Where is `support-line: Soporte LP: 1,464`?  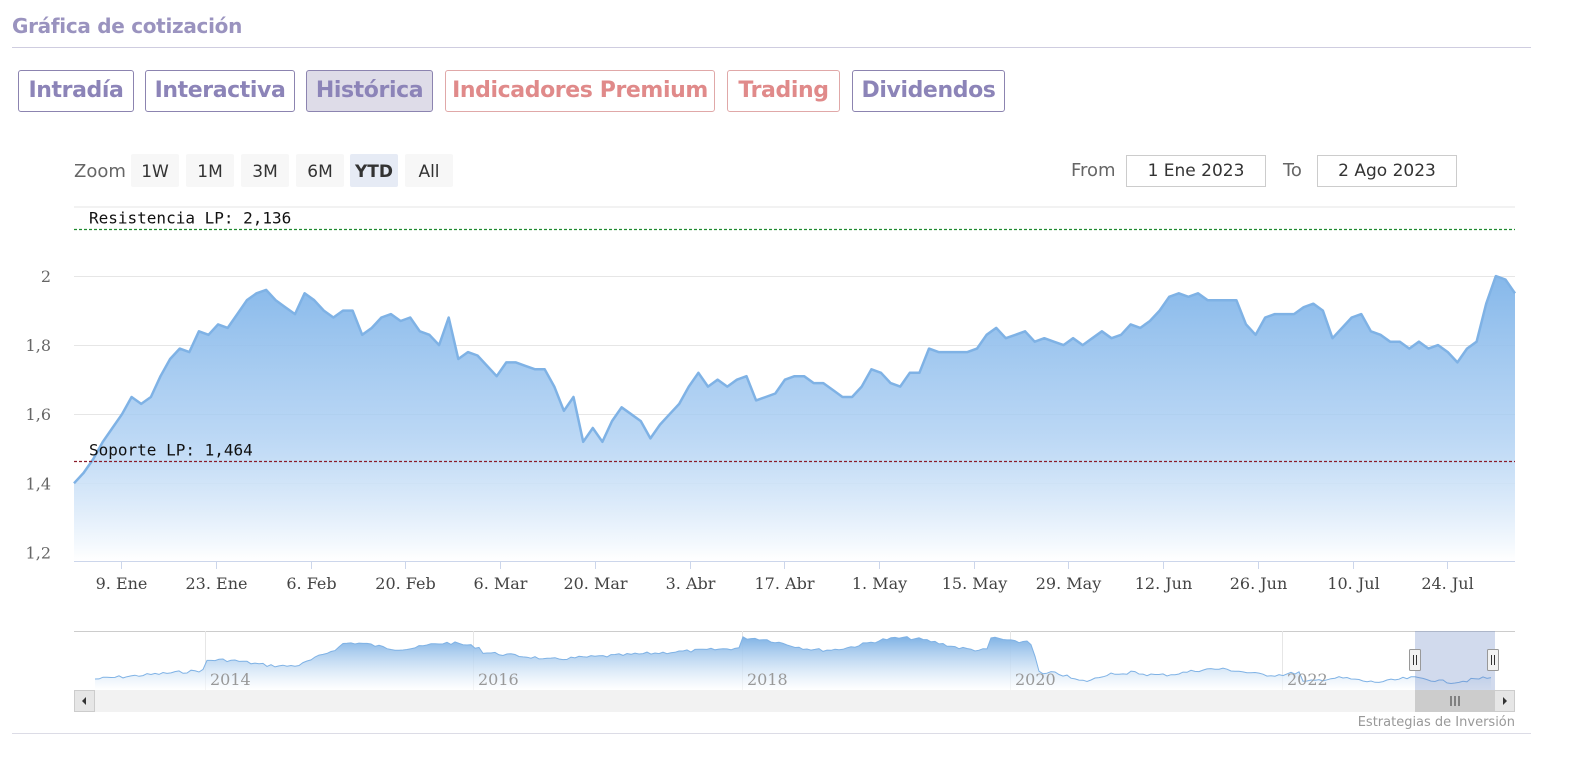 support-line: Soporte LP: 1,464 is located at coordinates (794, 452).